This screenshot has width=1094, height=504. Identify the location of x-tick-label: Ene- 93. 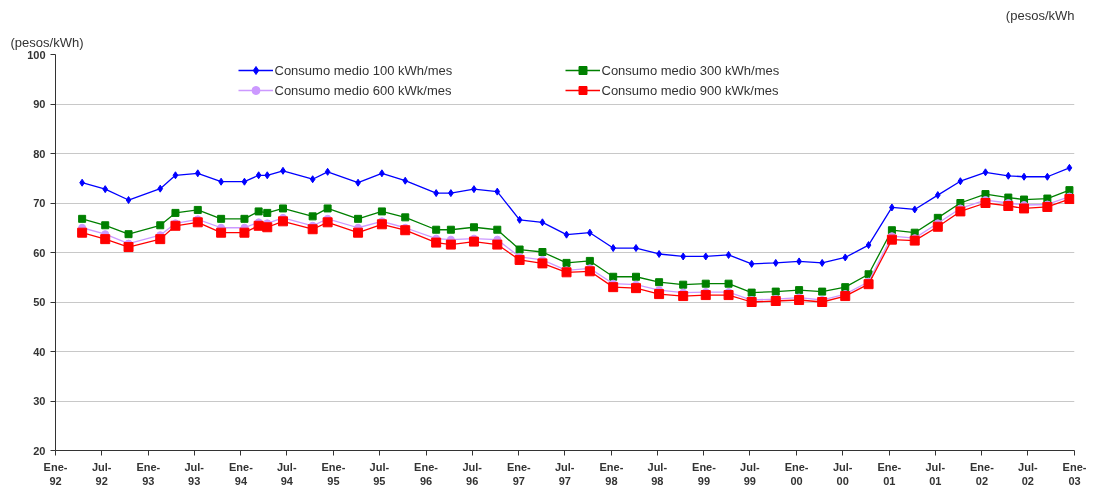
(148, 473).